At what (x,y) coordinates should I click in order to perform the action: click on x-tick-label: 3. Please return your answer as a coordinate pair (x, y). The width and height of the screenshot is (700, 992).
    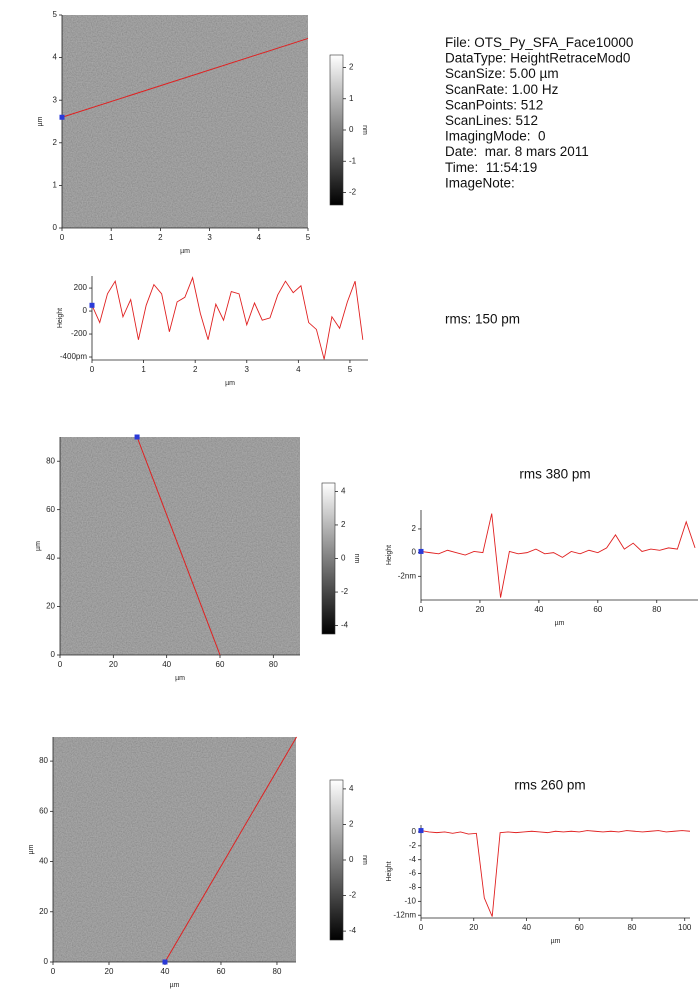
    Looking at the image, I should click on (247, 369).